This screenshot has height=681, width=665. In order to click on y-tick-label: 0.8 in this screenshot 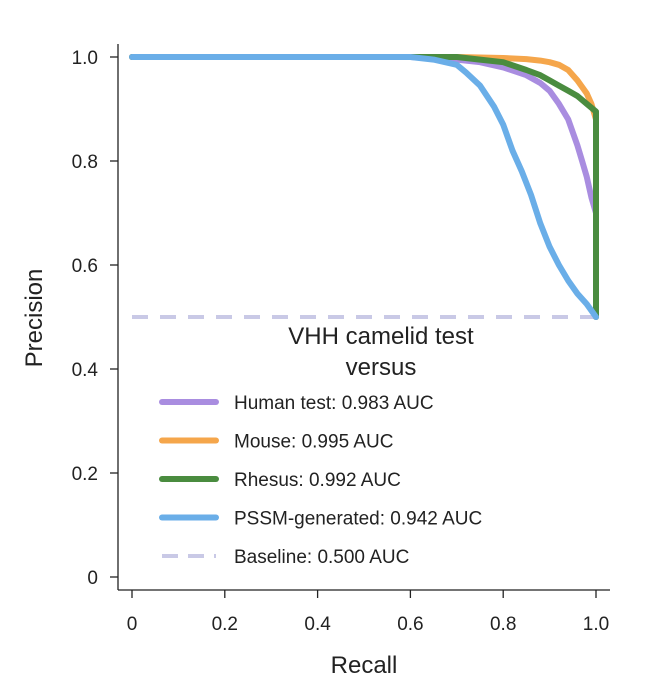, I will do `click(85, 162)`.